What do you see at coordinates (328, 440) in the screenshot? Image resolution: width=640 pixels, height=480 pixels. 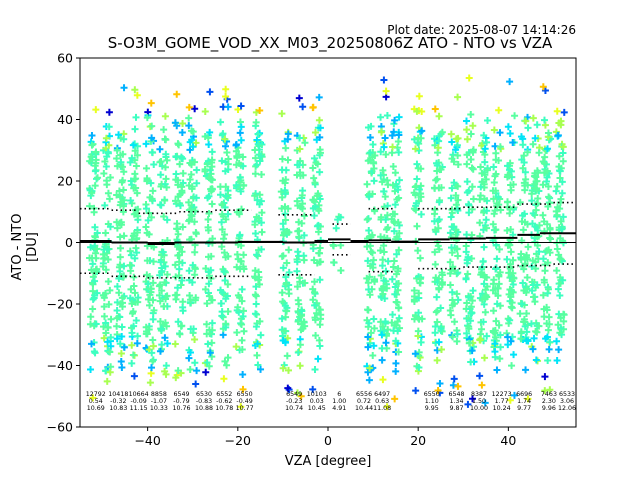 I see `x-tick-label: 0` at bounding box center [328, 440].